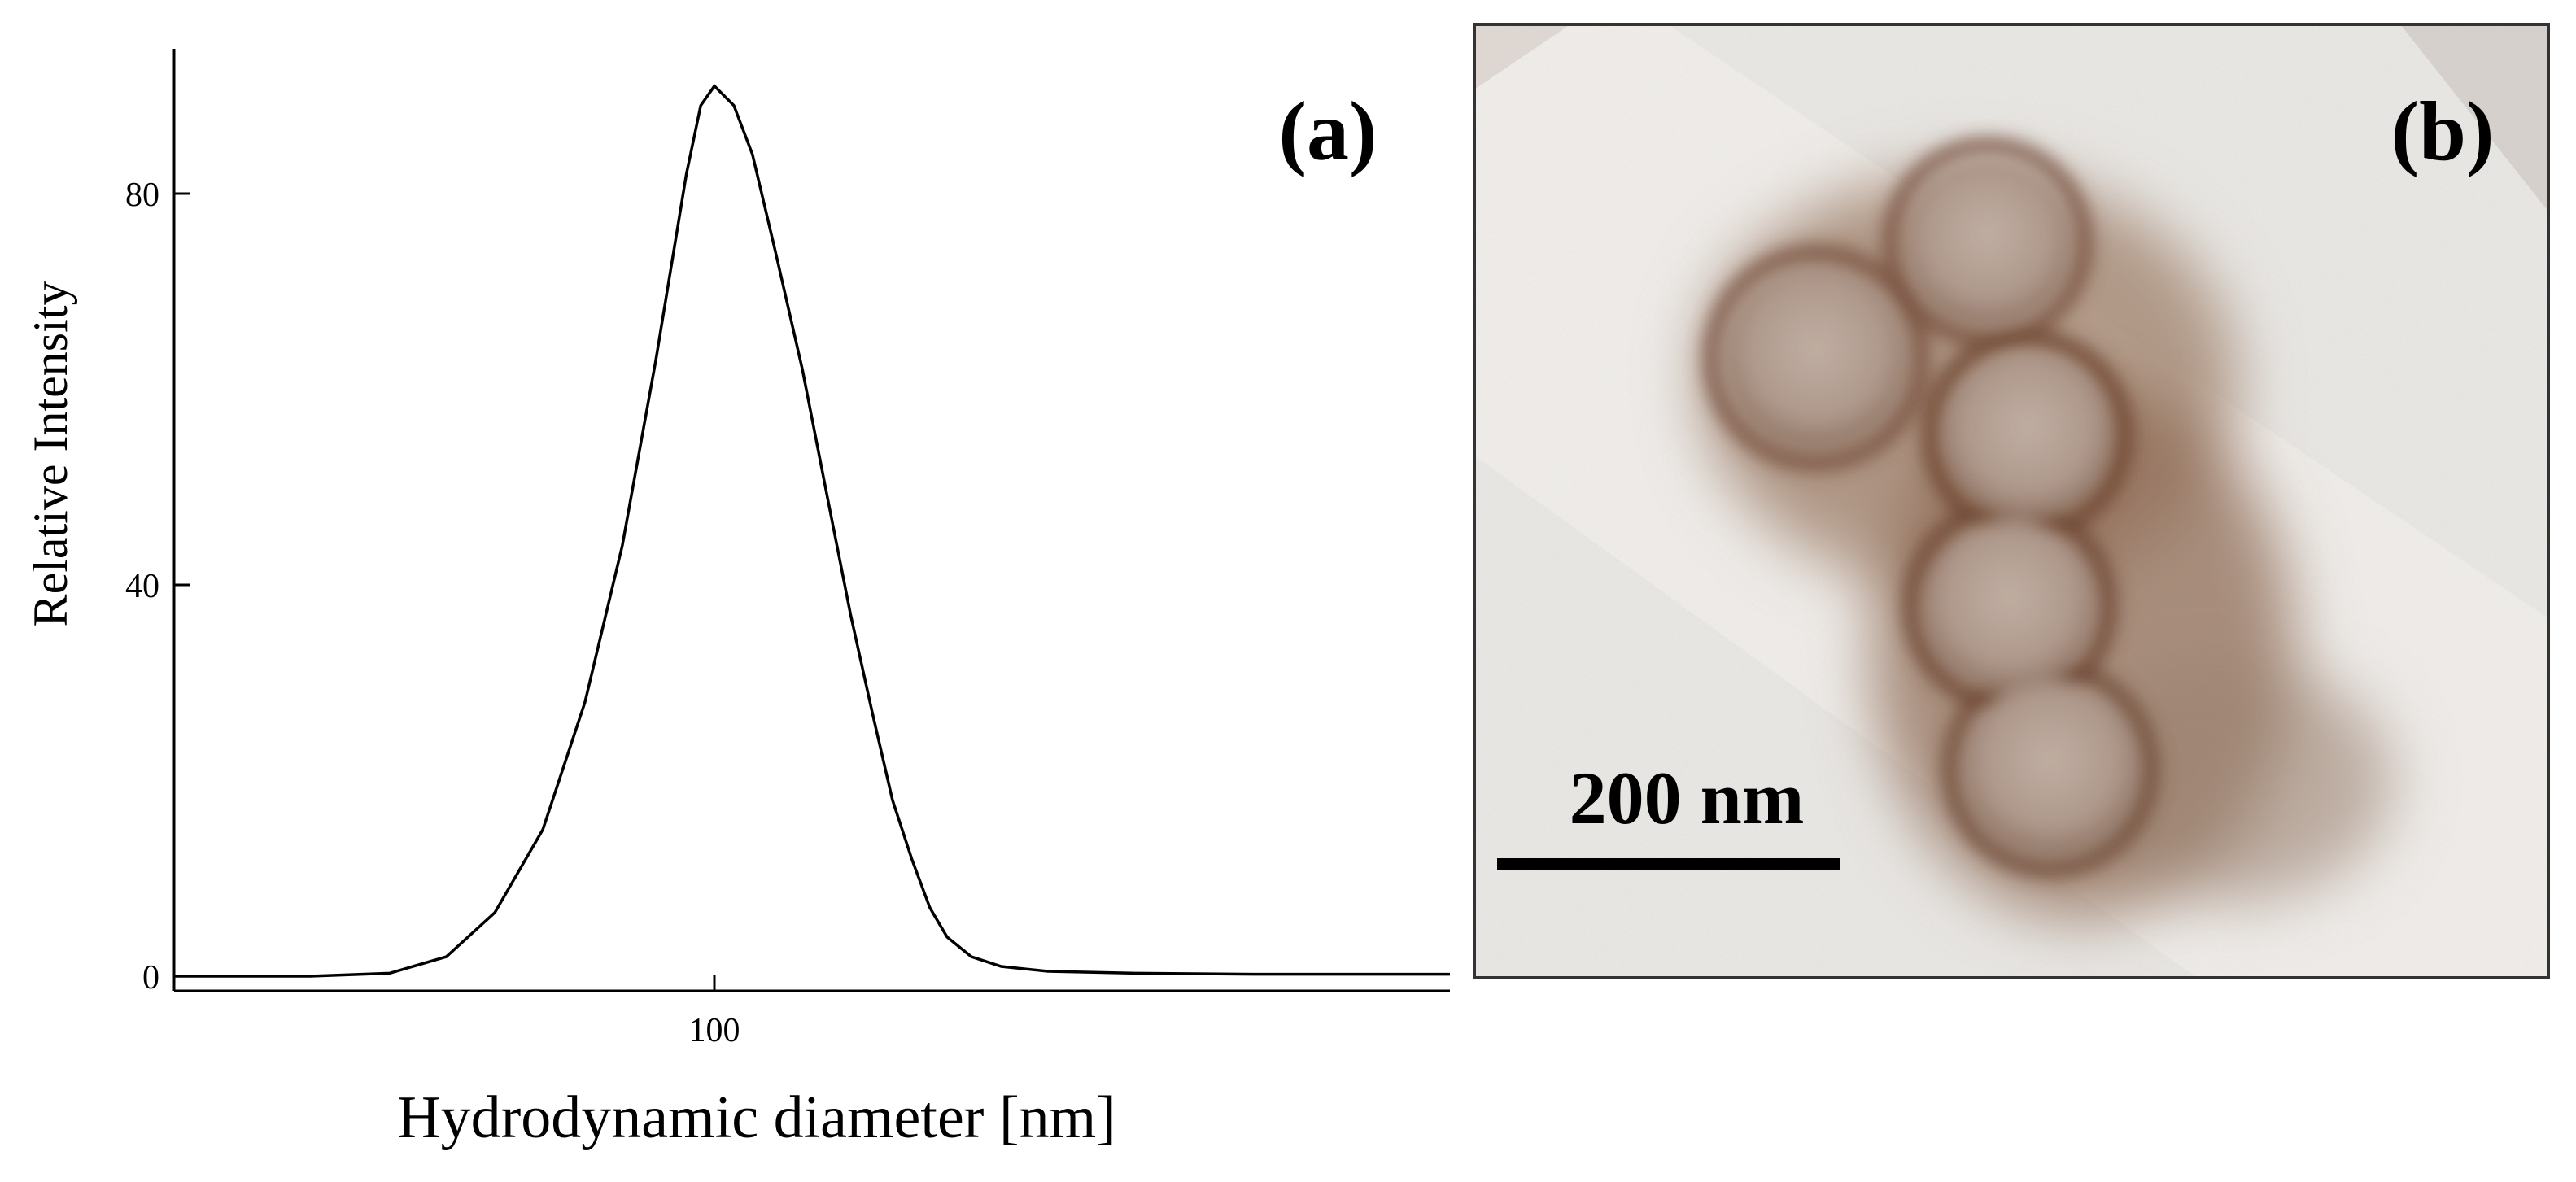  What do you see at coordinates (1687, 798) in the screenshot?
I see `scale-bar-label: 200 nm` at bounding box center [1687, 798].